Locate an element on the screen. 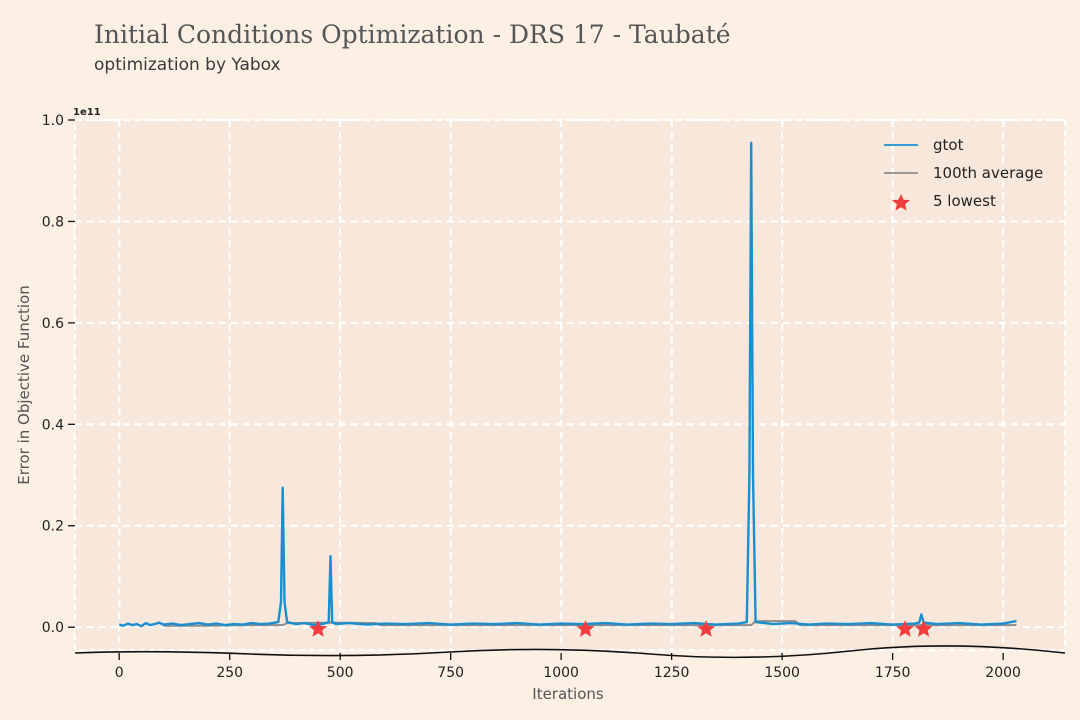  y-tick-label: 0.4 is located at coordinates (53, 425).